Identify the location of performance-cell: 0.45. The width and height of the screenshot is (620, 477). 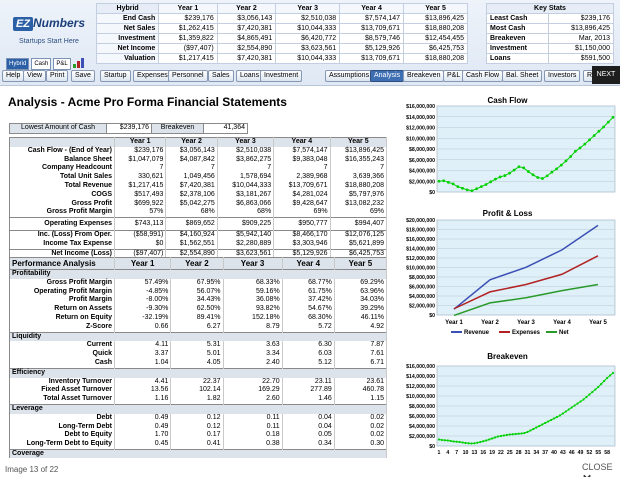
(143, 445).